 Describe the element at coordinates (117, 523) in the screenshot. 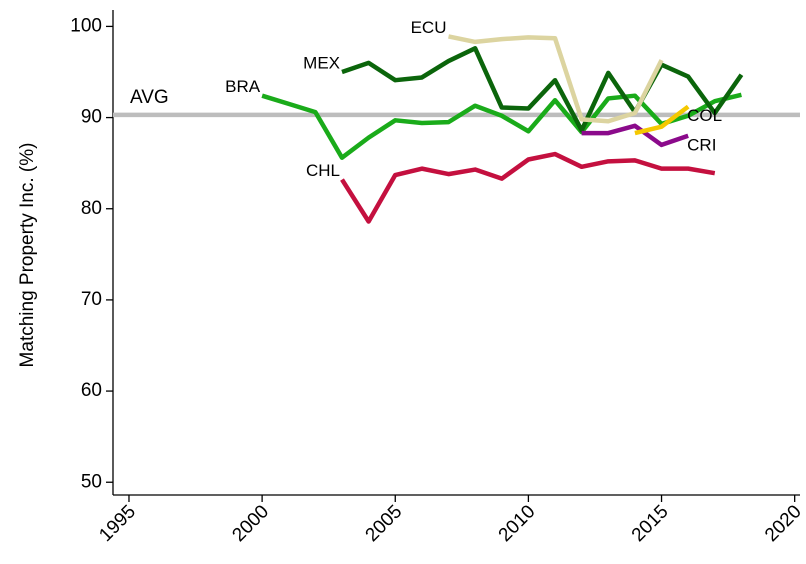

I see `x-tick-label: 1995` at that location.